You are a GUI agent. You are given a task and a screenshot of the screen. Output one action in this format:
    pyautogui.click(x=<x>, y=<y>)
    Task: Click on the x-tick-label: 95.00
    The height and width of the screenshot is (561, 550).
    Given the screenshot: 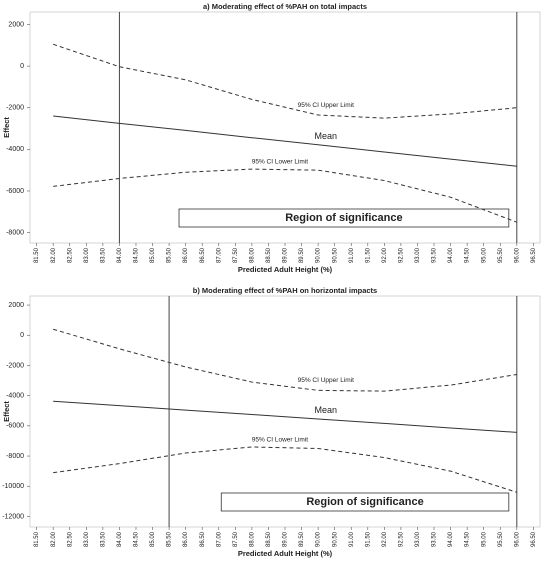 What is the action you would take?
    pyautogui.click(x=484, y=539)
    